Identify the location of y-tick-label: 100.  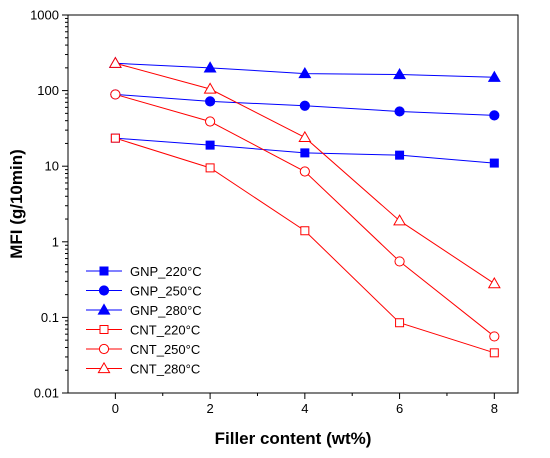
(48, 90).